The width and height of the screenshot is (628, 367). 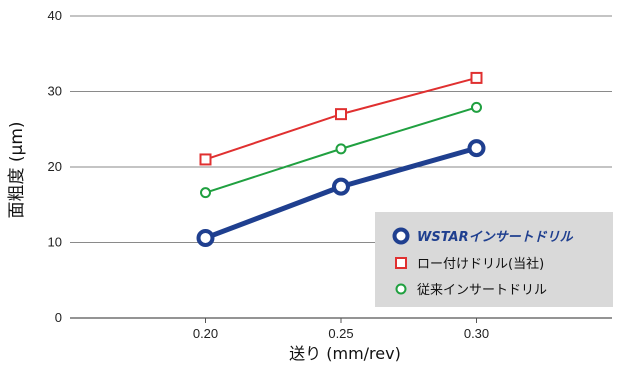 I want to click on legend-marker-wstar, so click(x=401, y=236).